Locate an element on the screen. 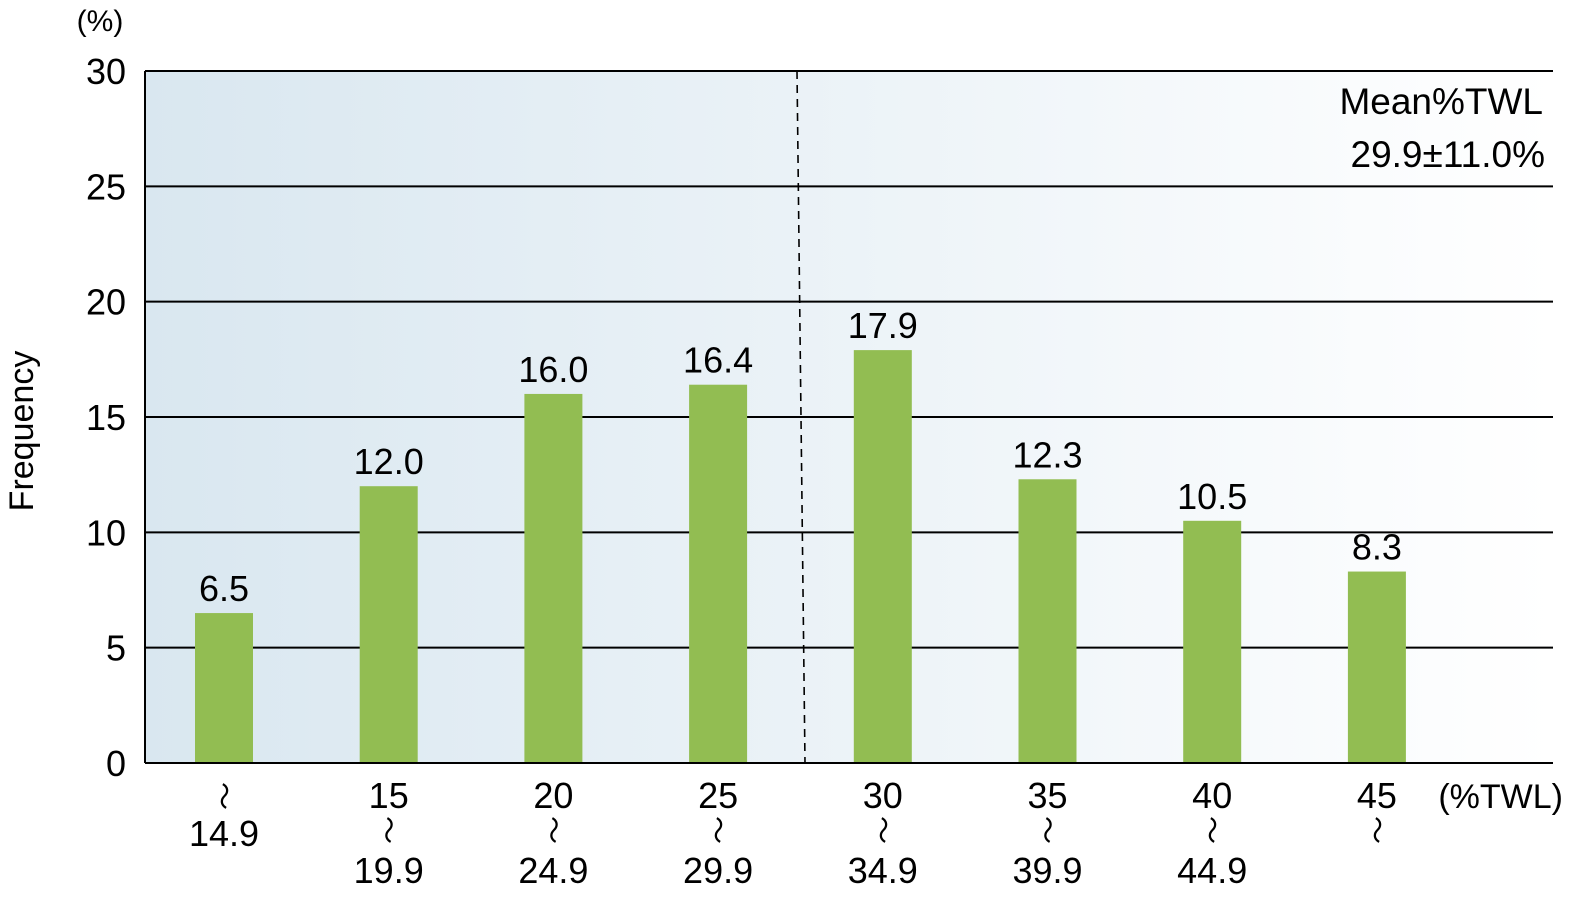 The width and height of the screenshot is (1588, 909). bar-value-label: 16.0 is located at coordinates (553, 369).